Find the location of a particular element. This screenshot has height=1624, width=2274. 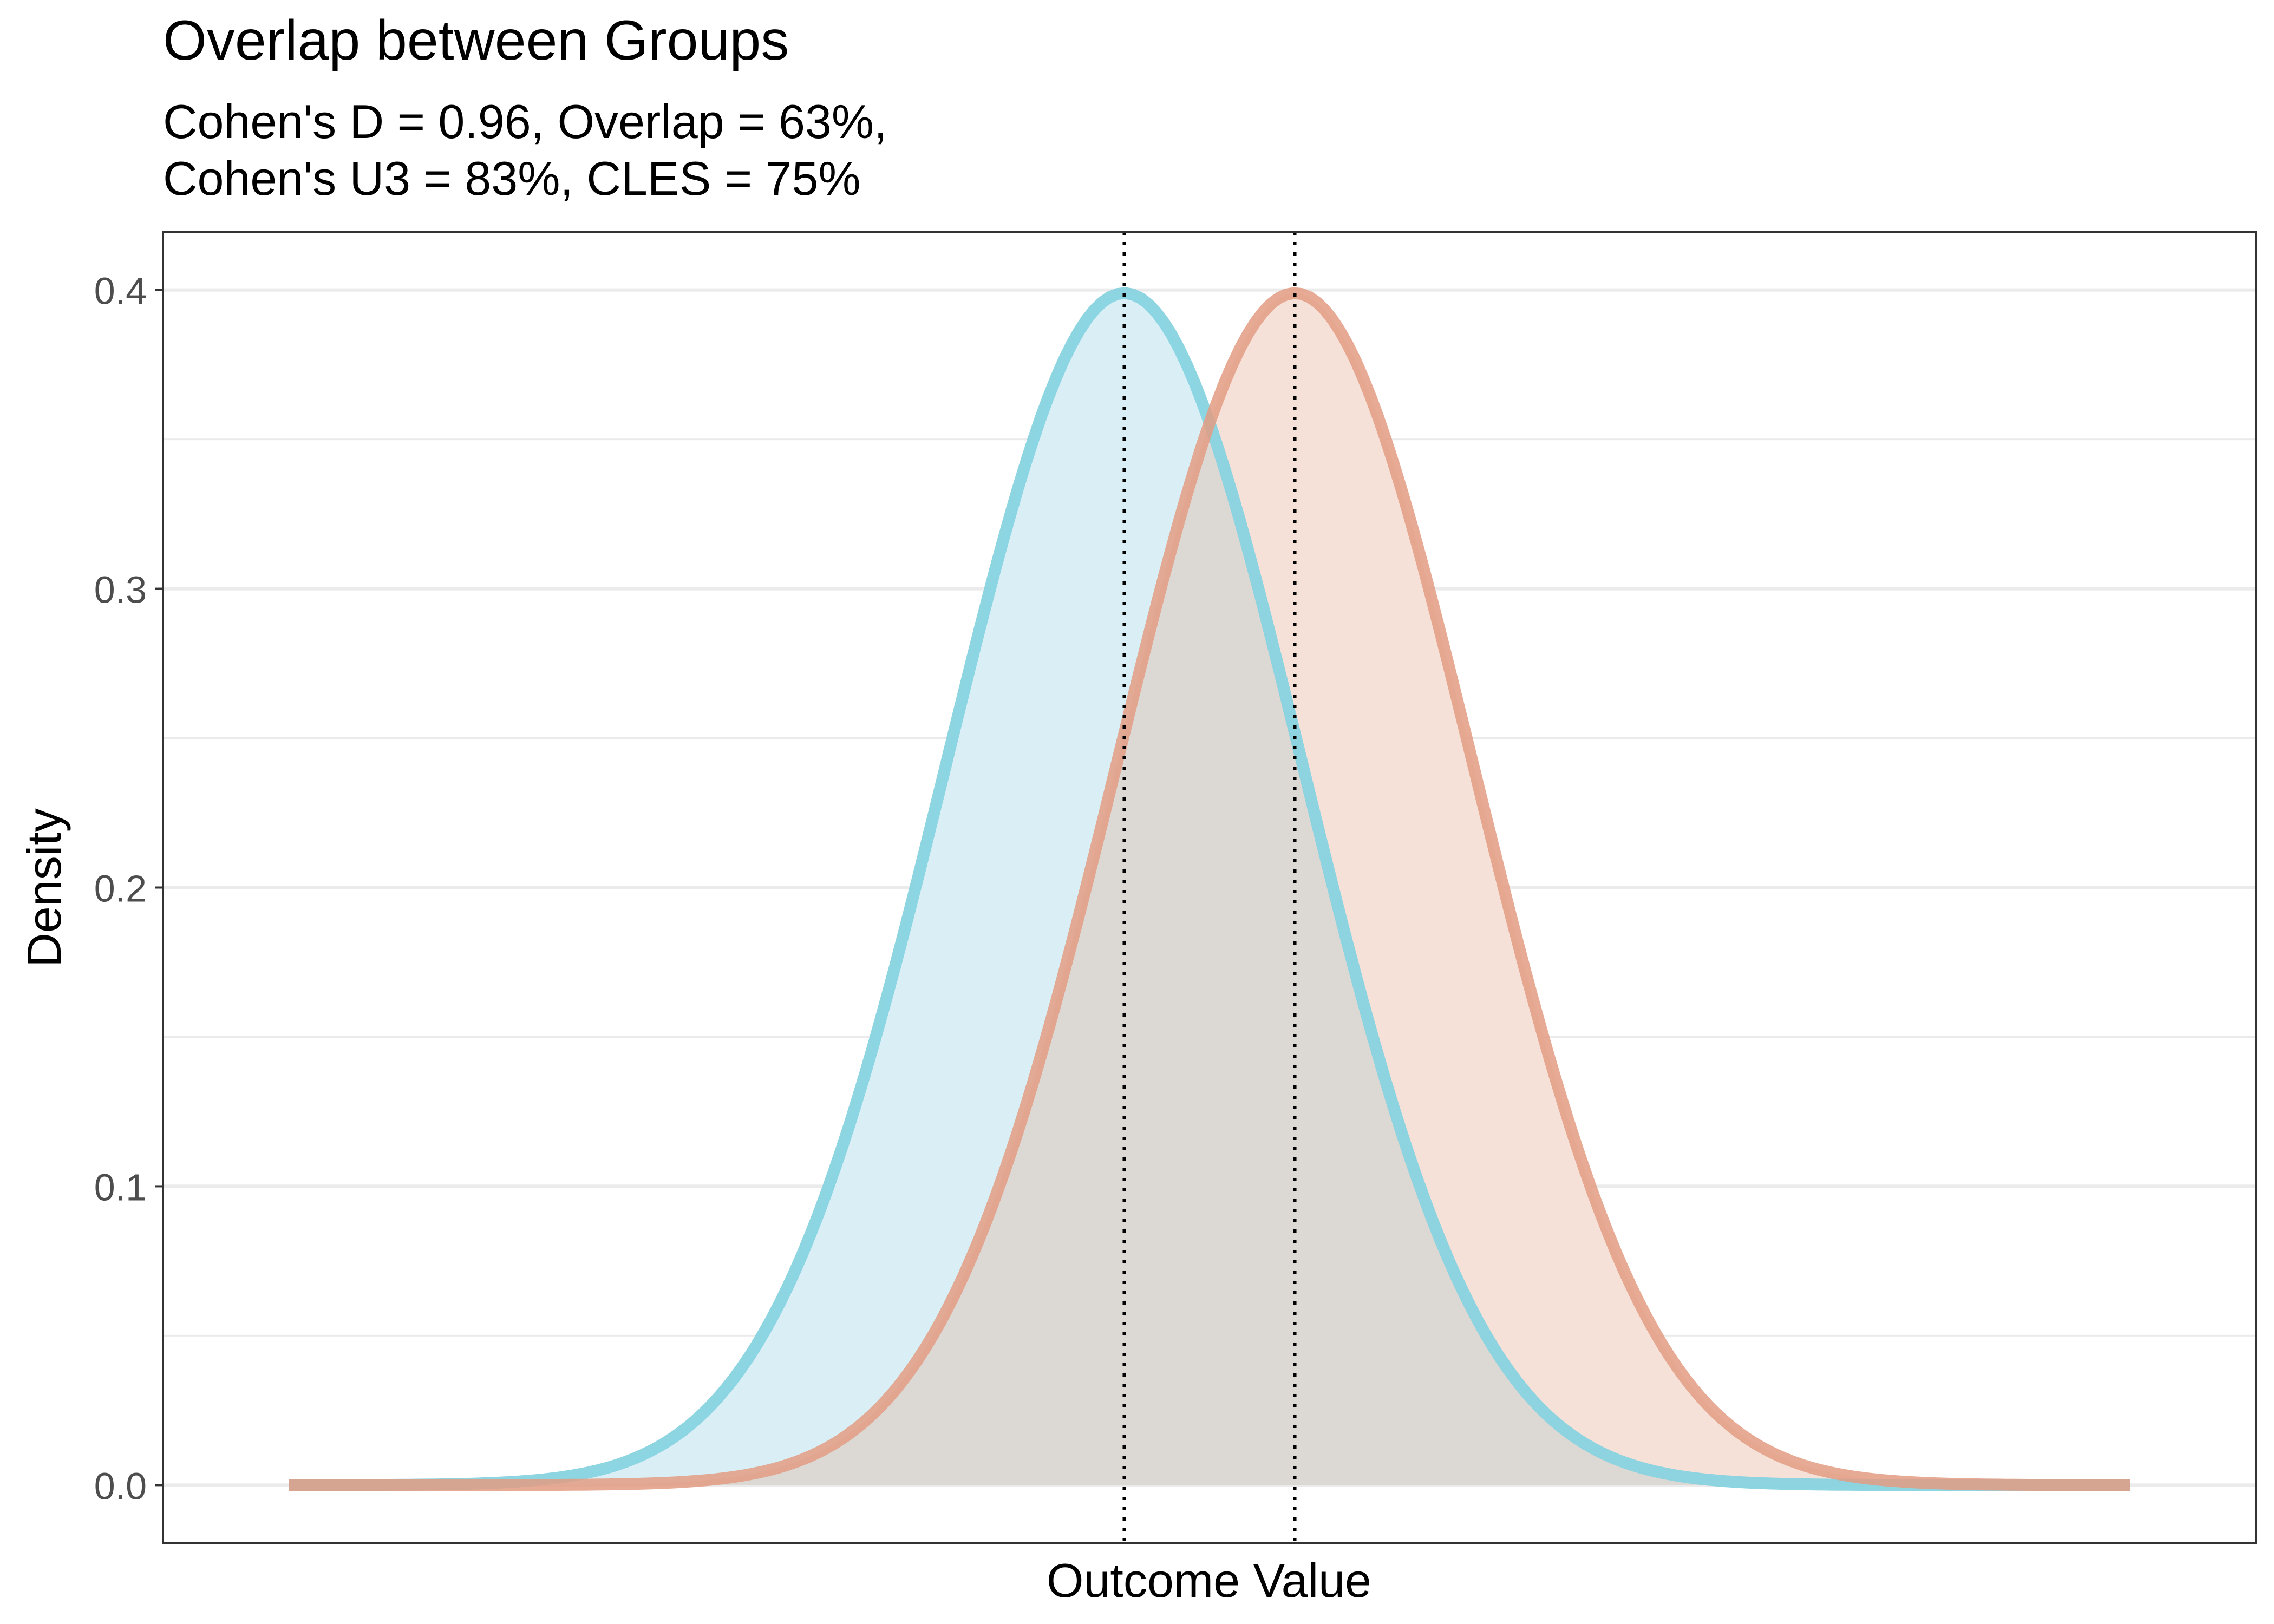

y-tick-label: 0.2 is located at coordinates (121, 889).